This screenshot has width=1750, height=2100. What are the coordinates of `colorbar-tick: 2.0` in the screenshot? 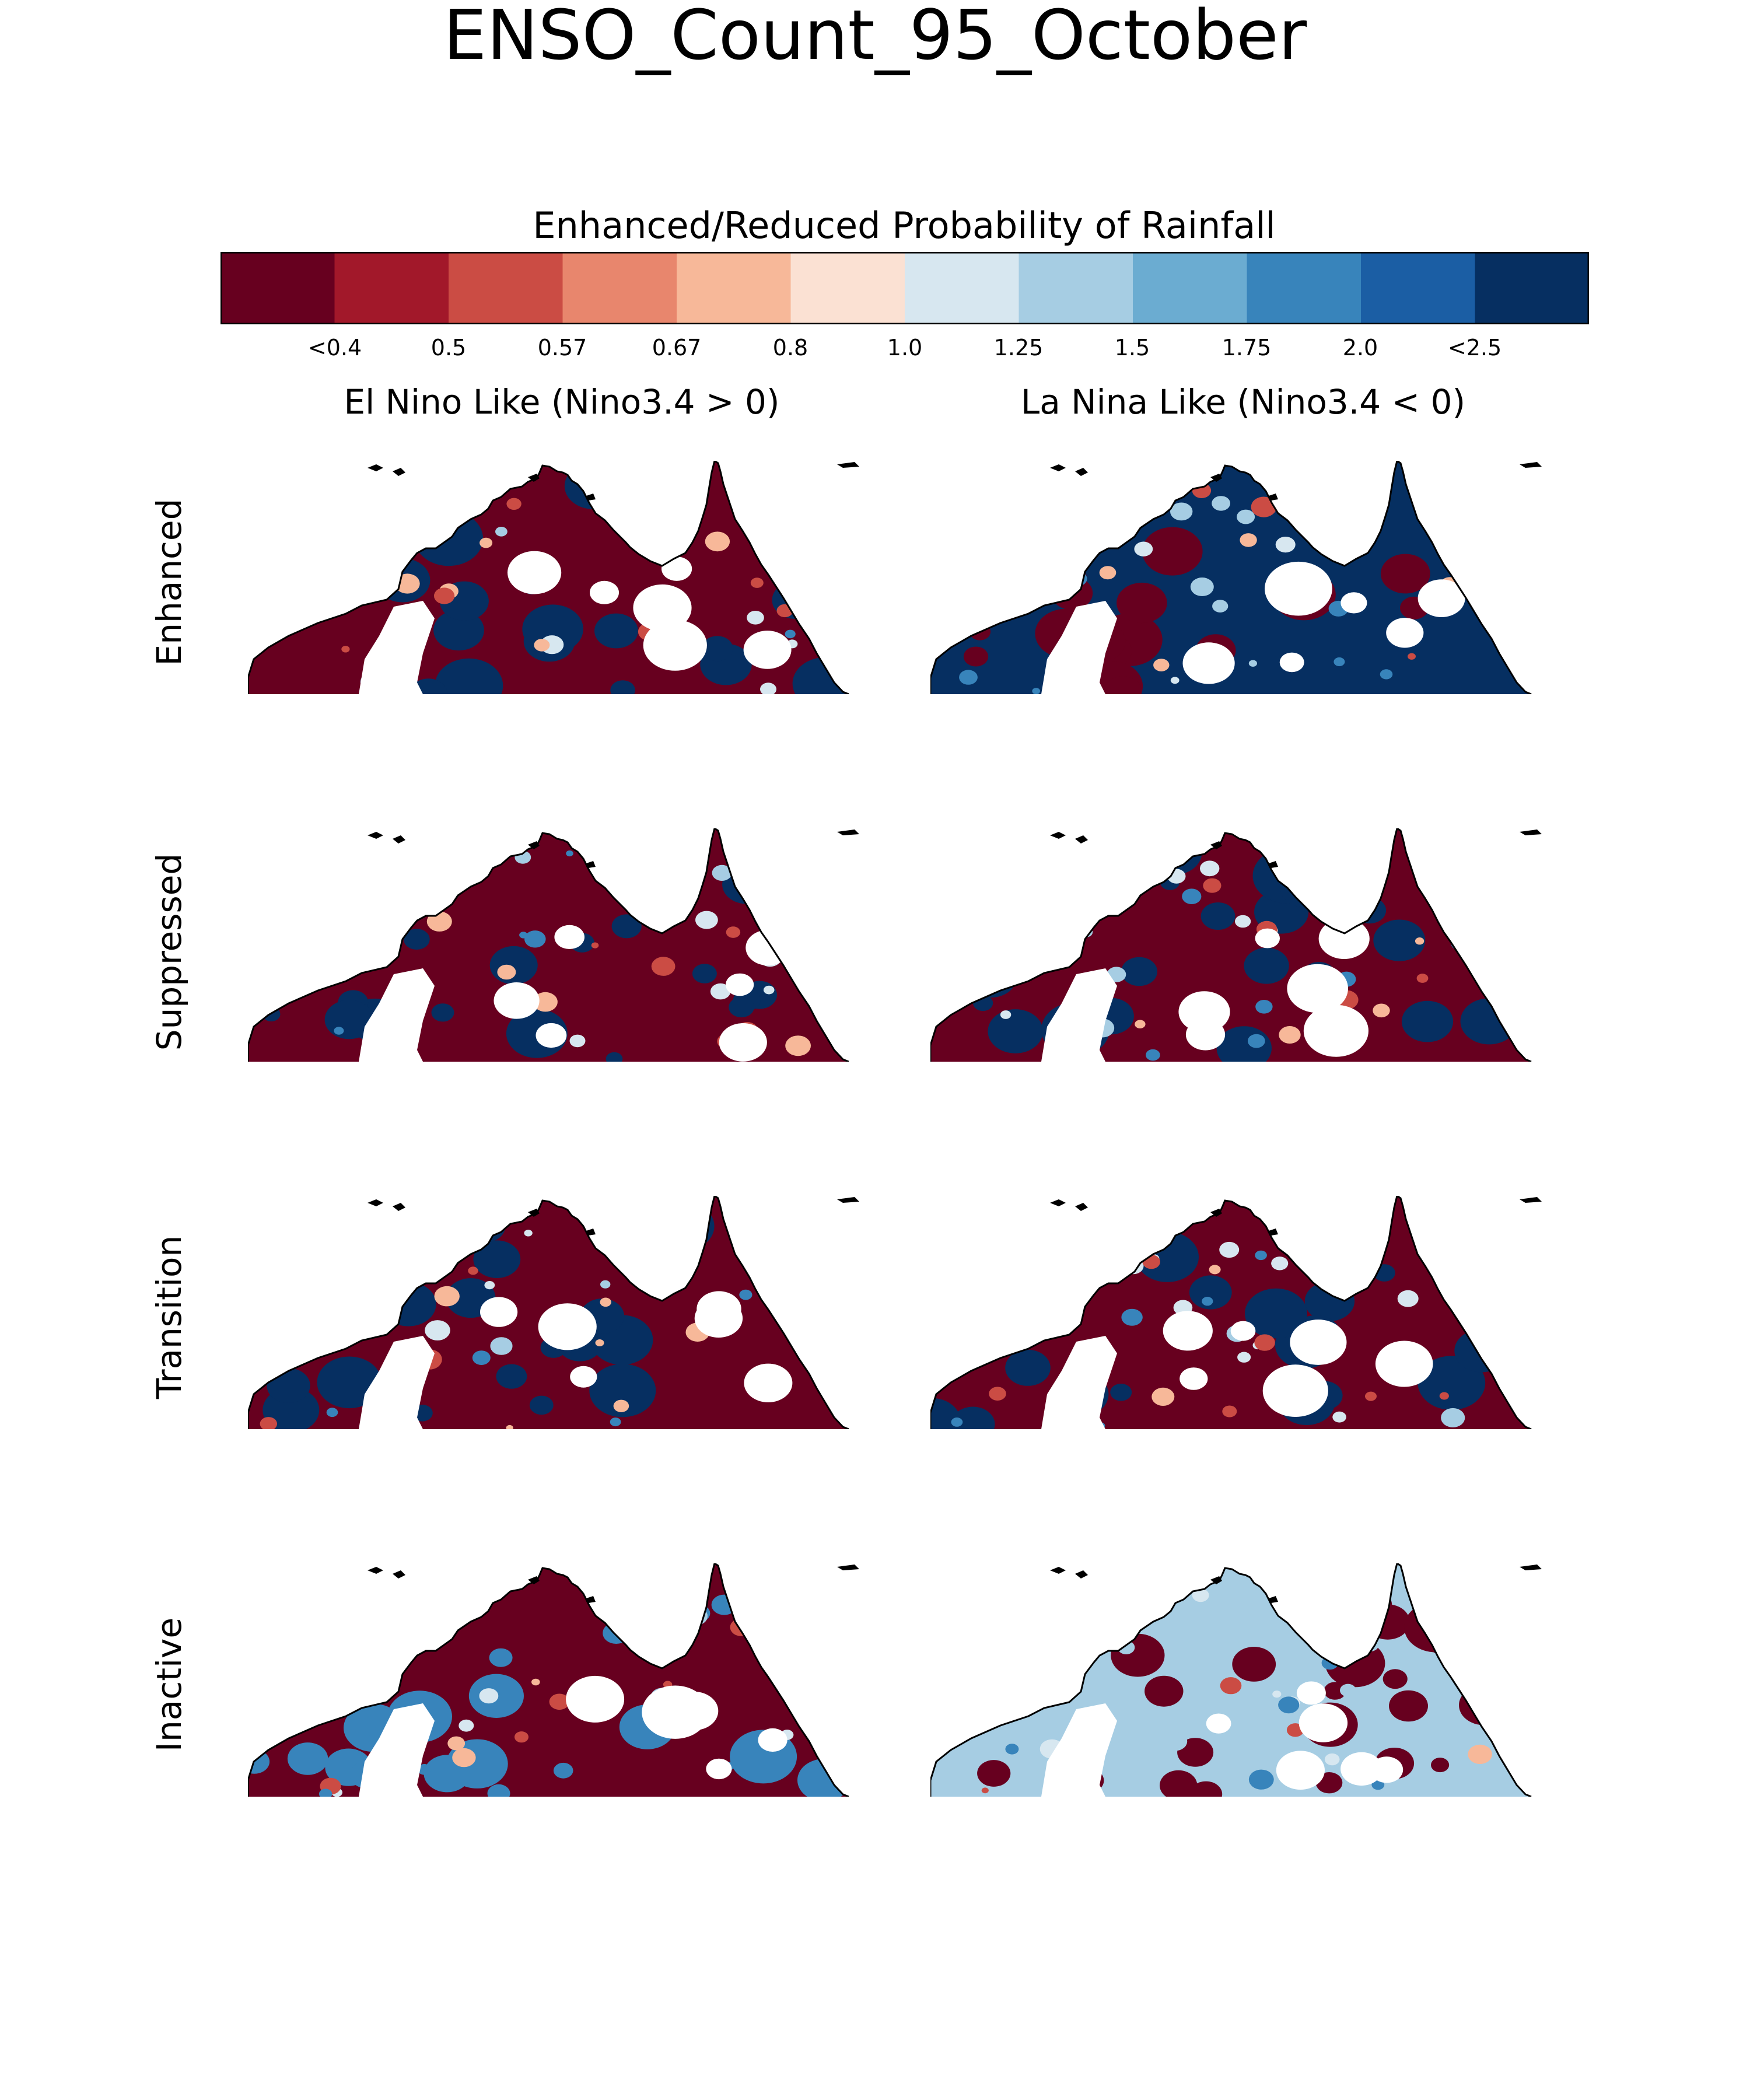 It's located at (1360, 347).